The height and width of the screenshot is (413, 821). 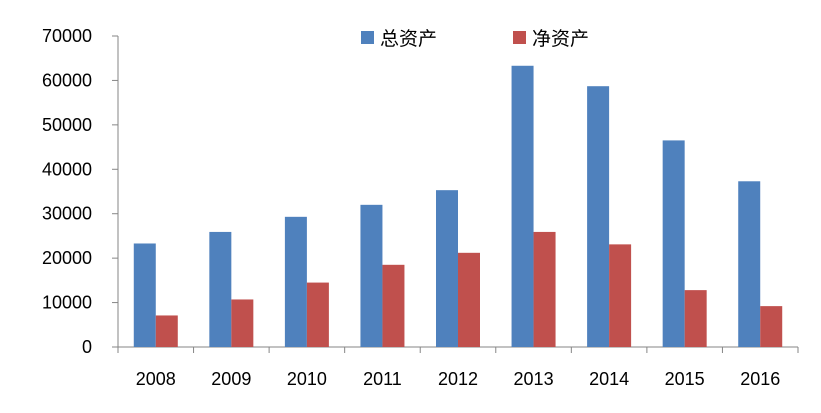 What do you see at coordinates (760, 379) in the screenshot?
I see `x-tick-label: 2016` at bounding box center [760, 379].